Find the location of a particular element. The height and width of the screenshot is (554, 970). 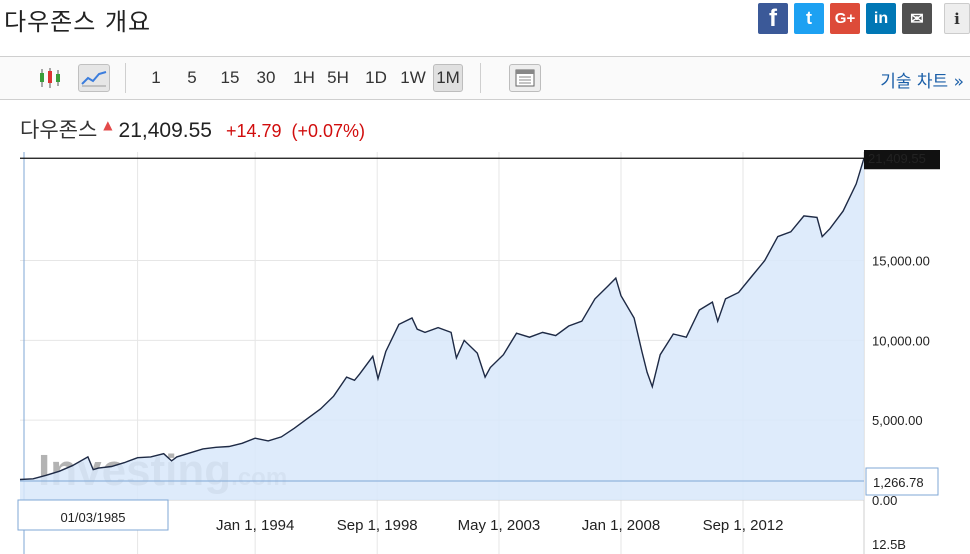

timeframe-5: 5 is located at coordinates (192, 77).